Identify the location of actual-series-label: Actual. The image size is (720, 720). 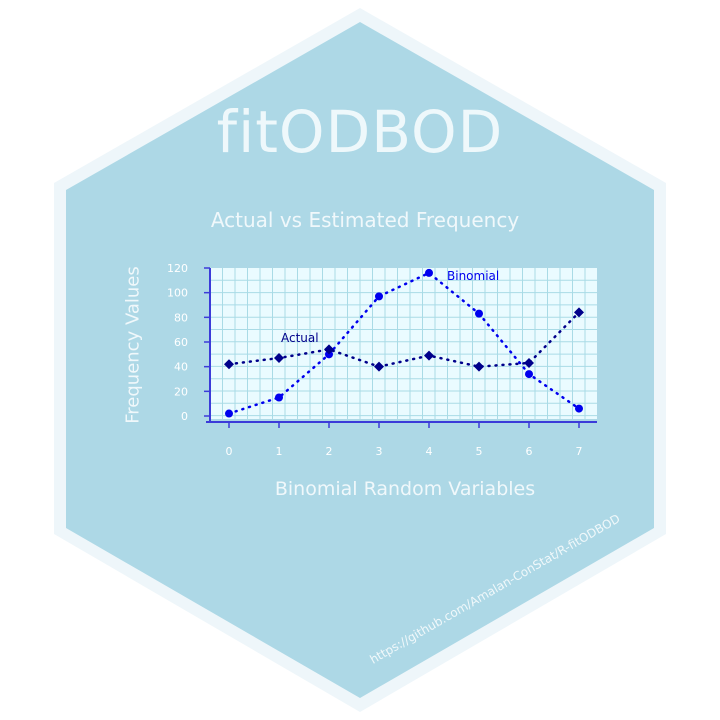
(300, 338).